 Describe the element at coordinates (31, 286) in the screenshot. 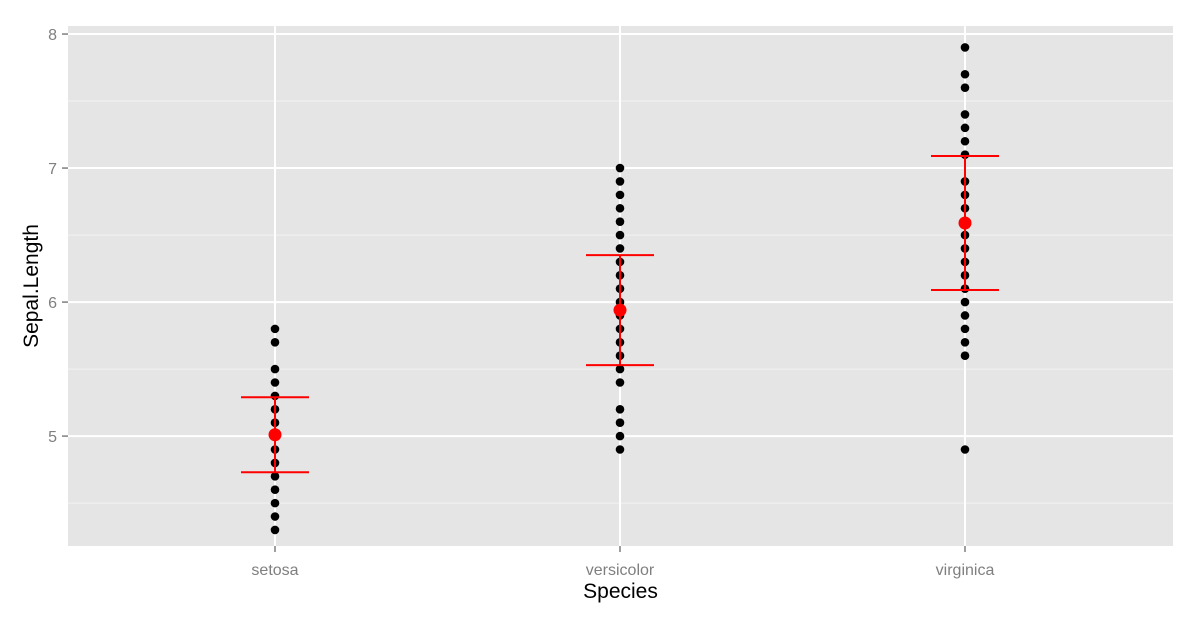

I see `y-axis-title: Sepal.Length` at that location.